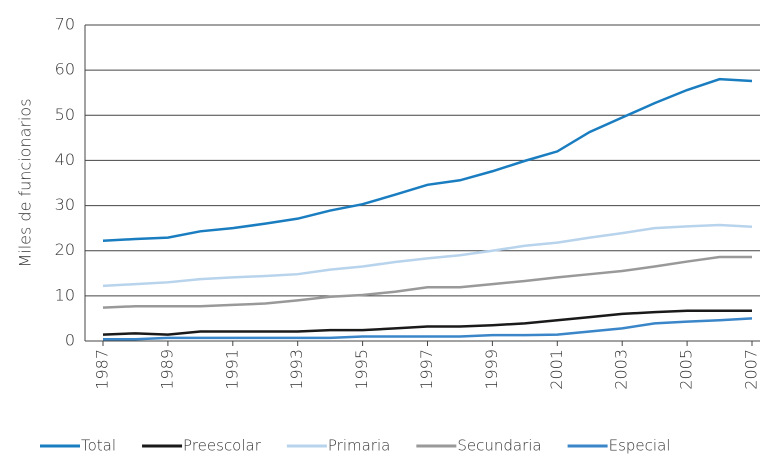 Image resolution: width=767 pixels, height=456 pixels. Describe the element at coordinates (65, 114) in the screenshot. I see `y-tick-label: 50` at that location.